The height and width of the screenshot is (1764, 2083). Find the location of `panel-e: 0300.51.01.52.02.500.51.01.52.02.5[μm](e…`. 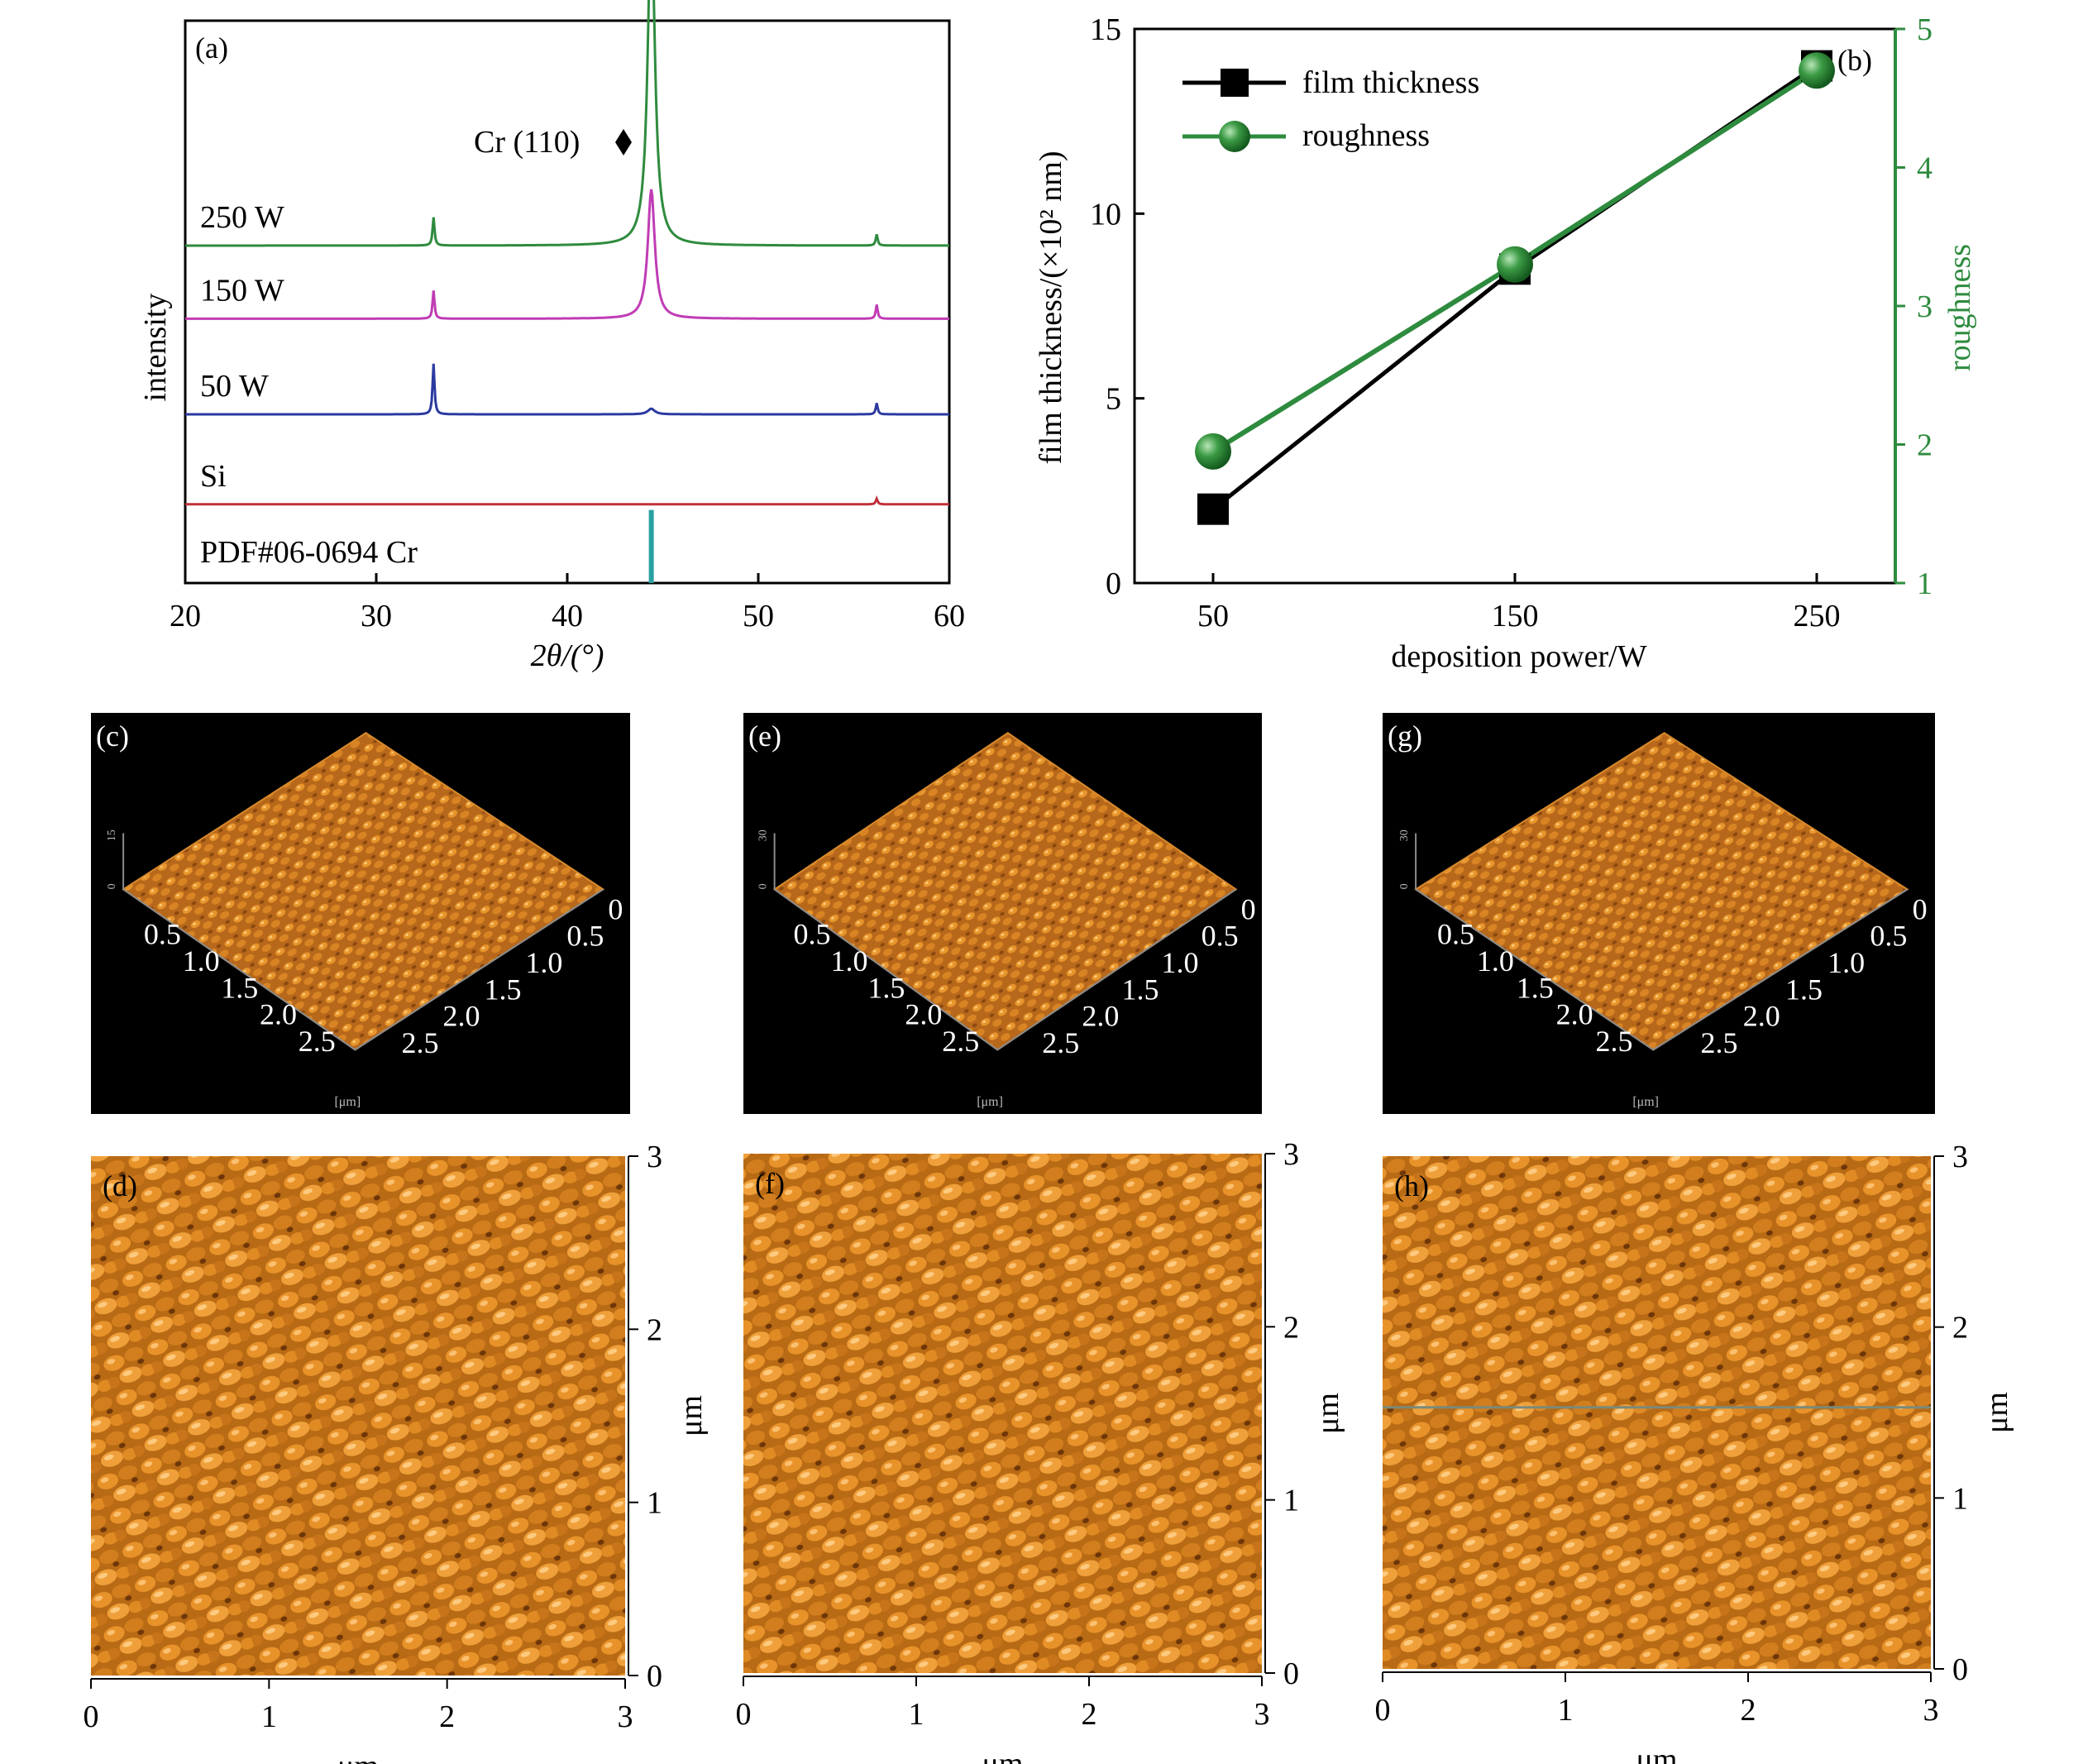

panel-e: 0300.51.01.52.02.500.51.01.52.02.5[μm](e… is located at coordinates (1002, 914).